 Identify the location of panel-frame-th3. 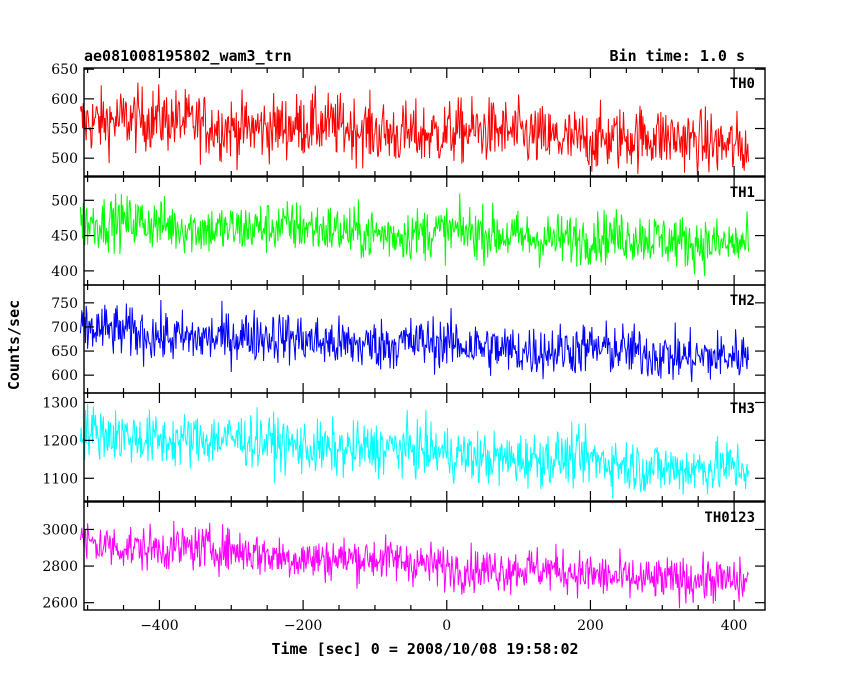
(424, 447).